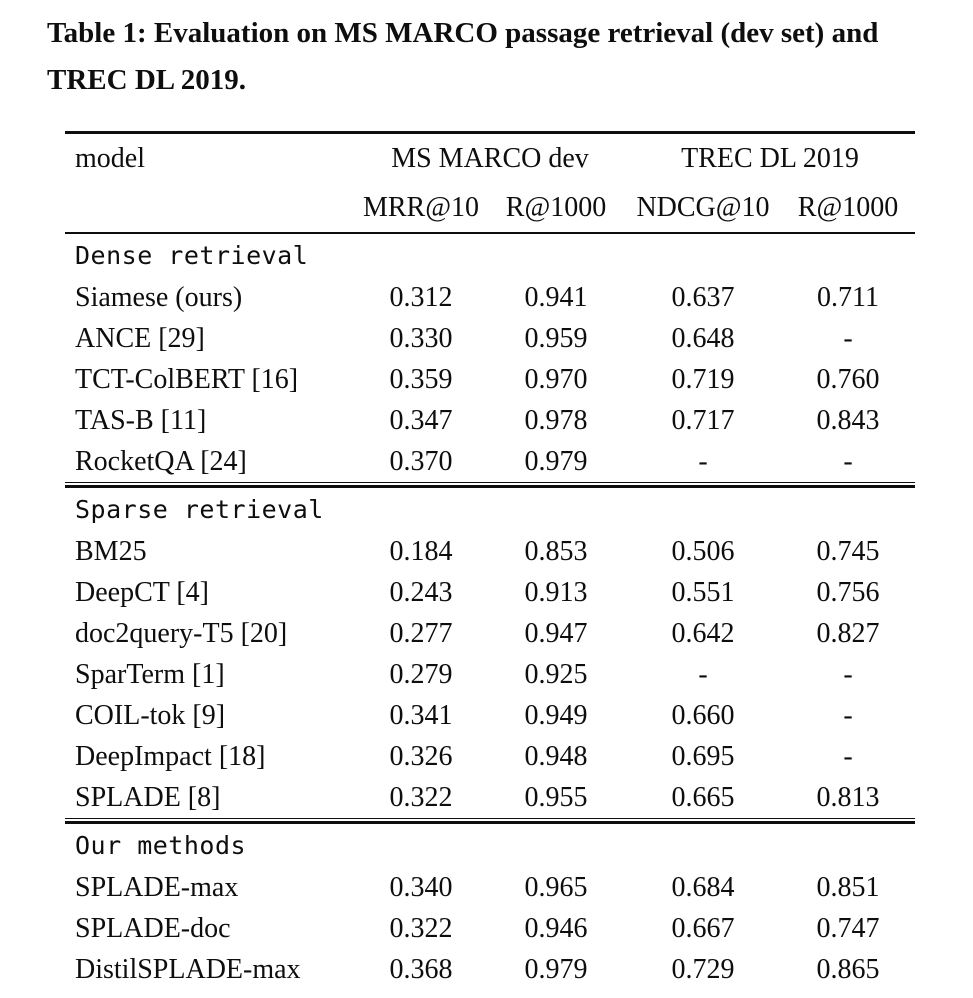 This screenshot has height=998, width=973. I want to click on value-cell: 0.684, so click(703, 887).